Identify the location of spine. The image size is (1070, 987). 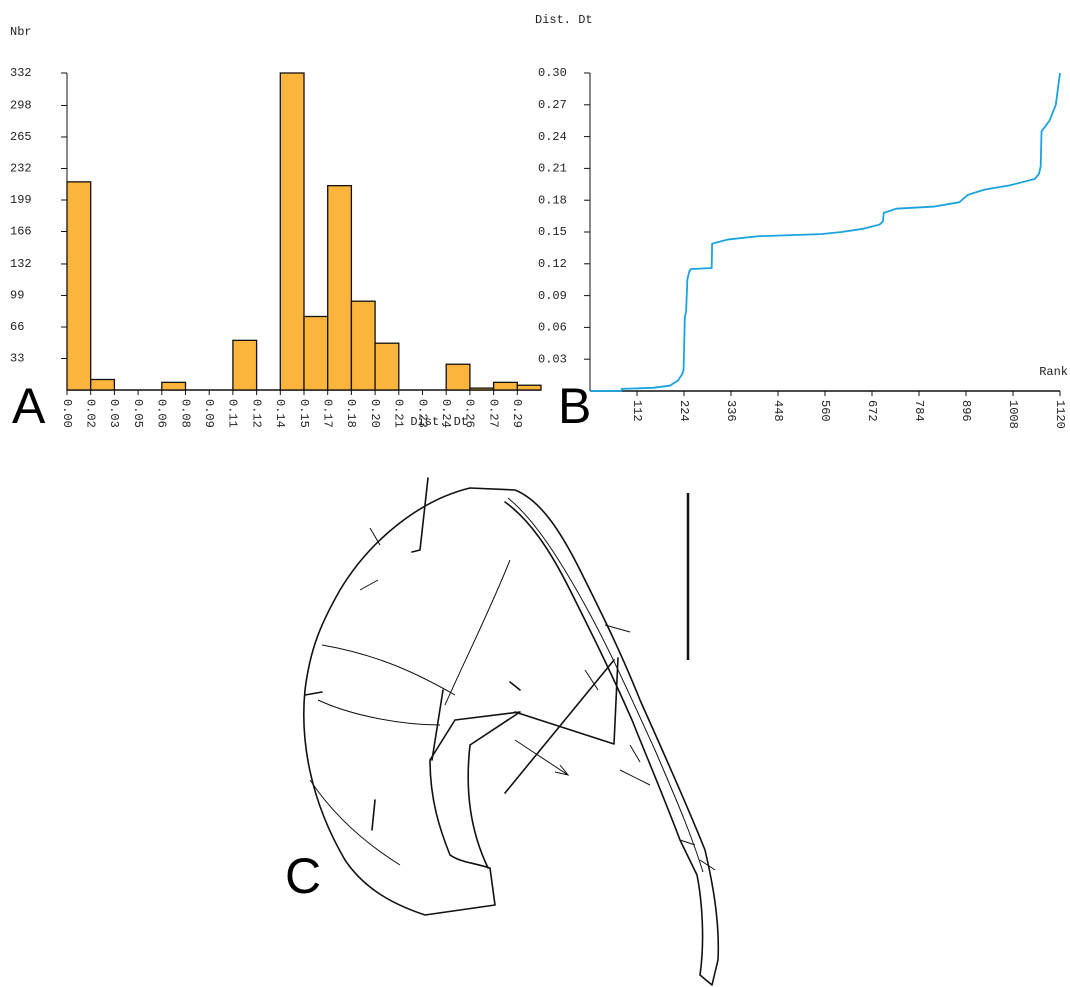
(461, 654).